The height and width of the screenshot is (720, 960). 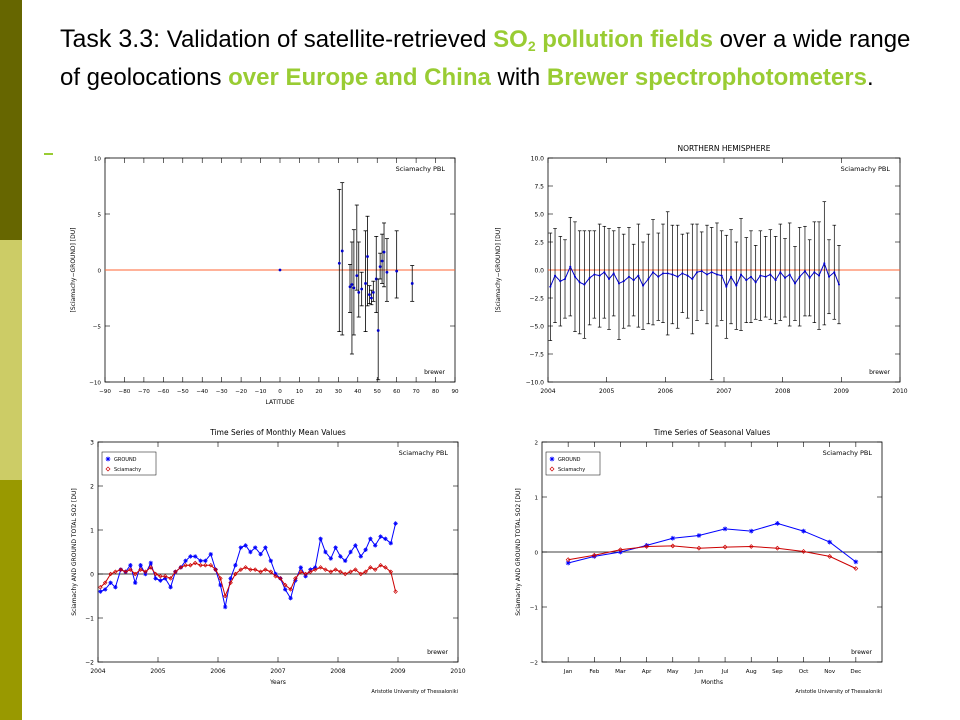 I want to click on y-tick-label: 5.0, so click(x=539, y=215).